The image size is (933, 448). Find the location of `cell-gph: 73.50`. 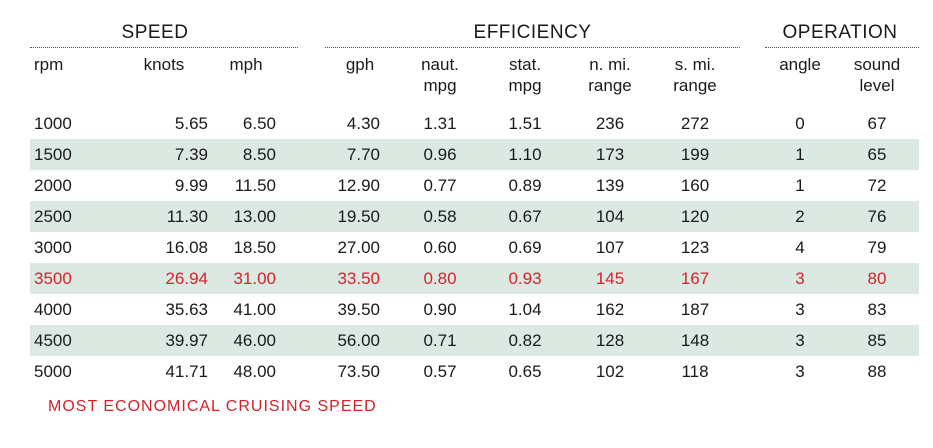

cell-gph: 73.50 is located at coordinates (358, 371).